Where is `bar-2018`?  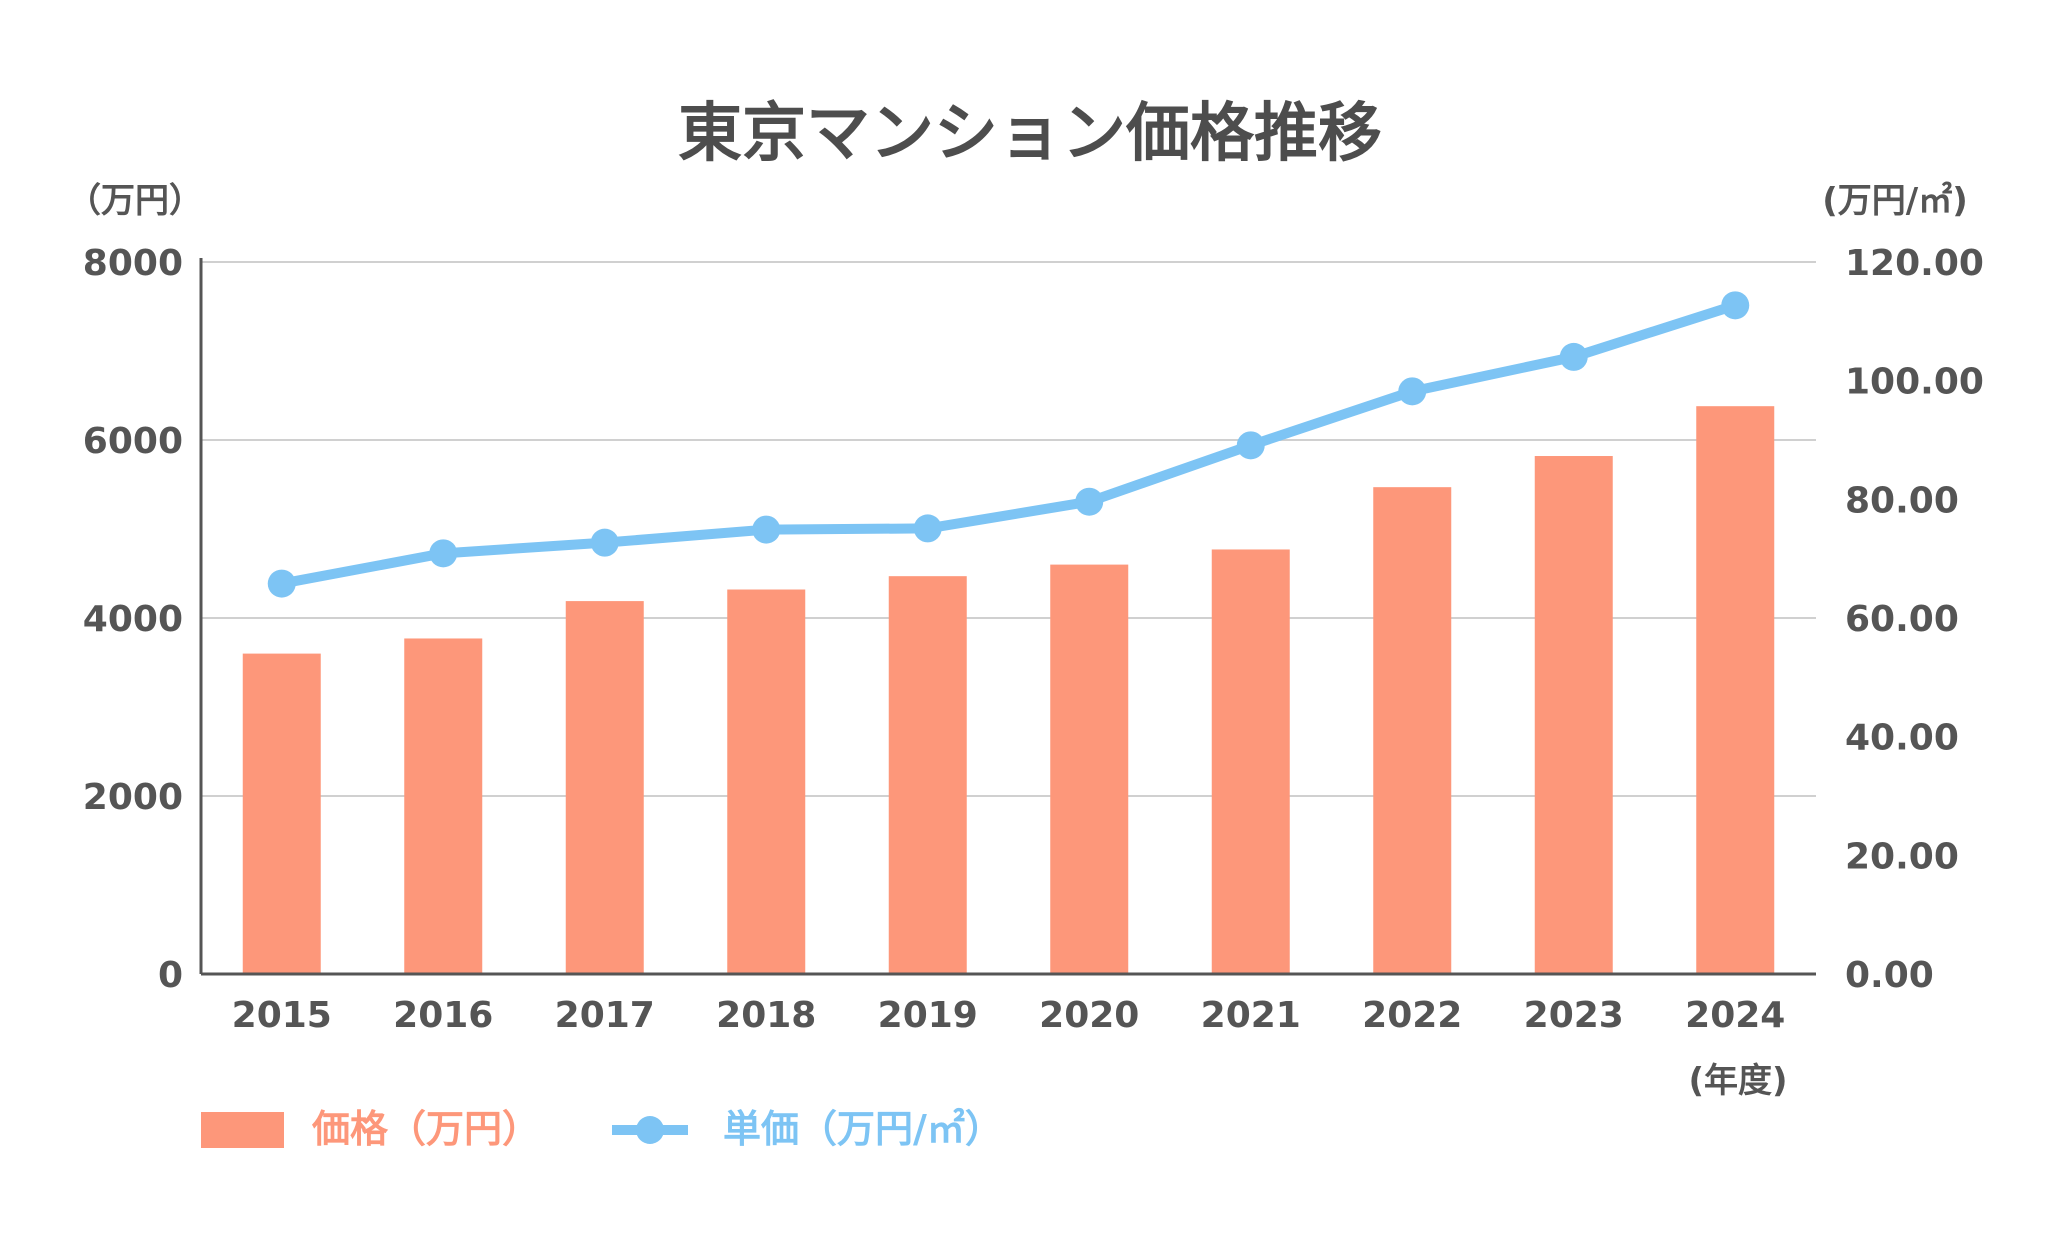
bar-2018 is located at coordinates (766, 781).